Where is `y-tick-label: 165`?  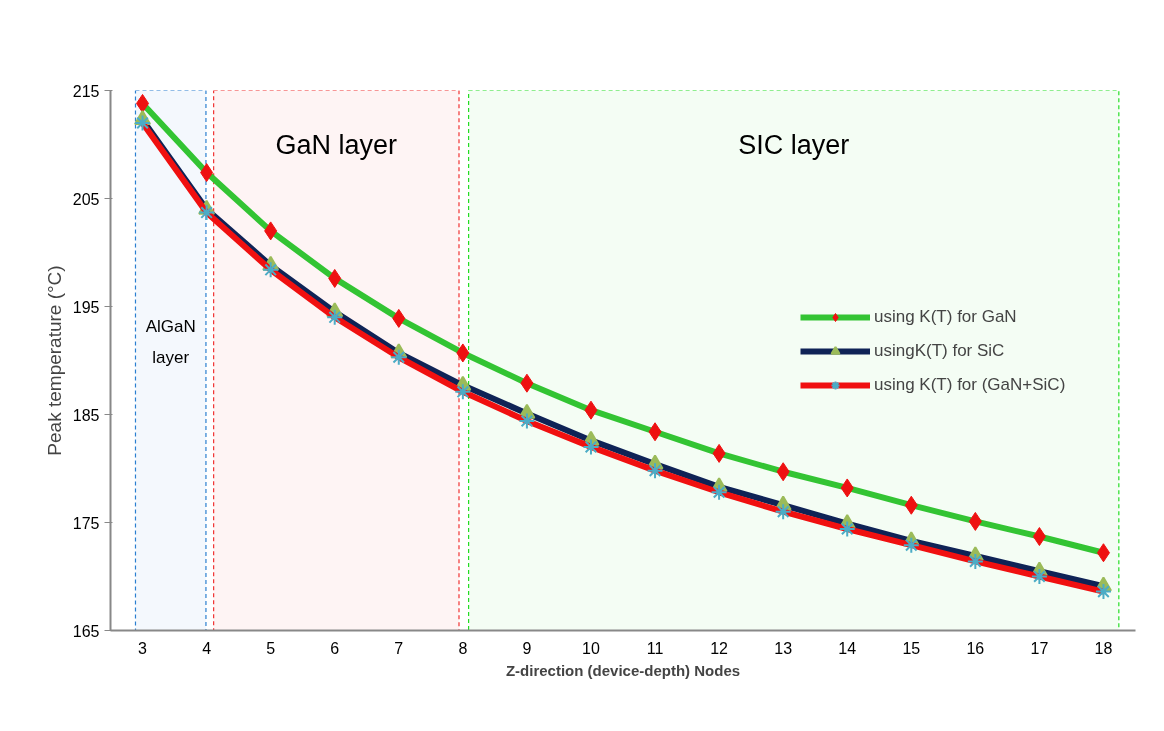 y-tick-label: 165 is located at coordinates (86, 631).